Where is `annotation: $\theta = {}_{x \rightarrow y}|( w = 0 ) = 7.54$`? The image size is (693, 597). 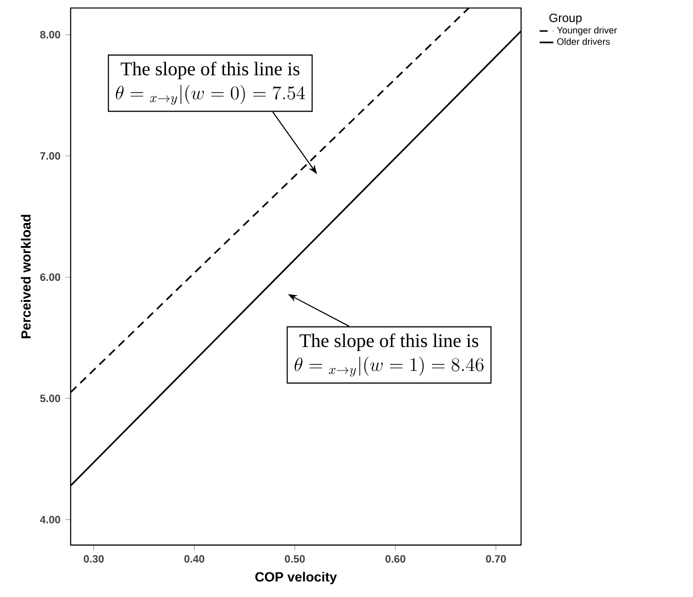
annotation: $\theta = {}_{x \rightarrow y}|( w = 0 ) = 7.54$ is located at coordinates (210, 94).